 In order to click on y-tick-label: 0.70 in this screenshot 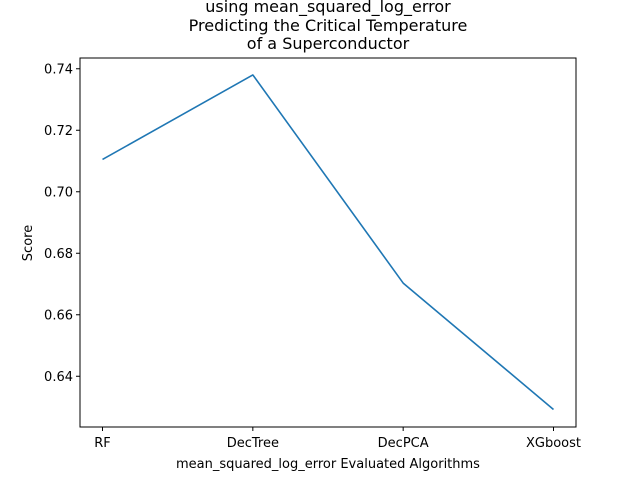, I will do `click(58, 192)`.